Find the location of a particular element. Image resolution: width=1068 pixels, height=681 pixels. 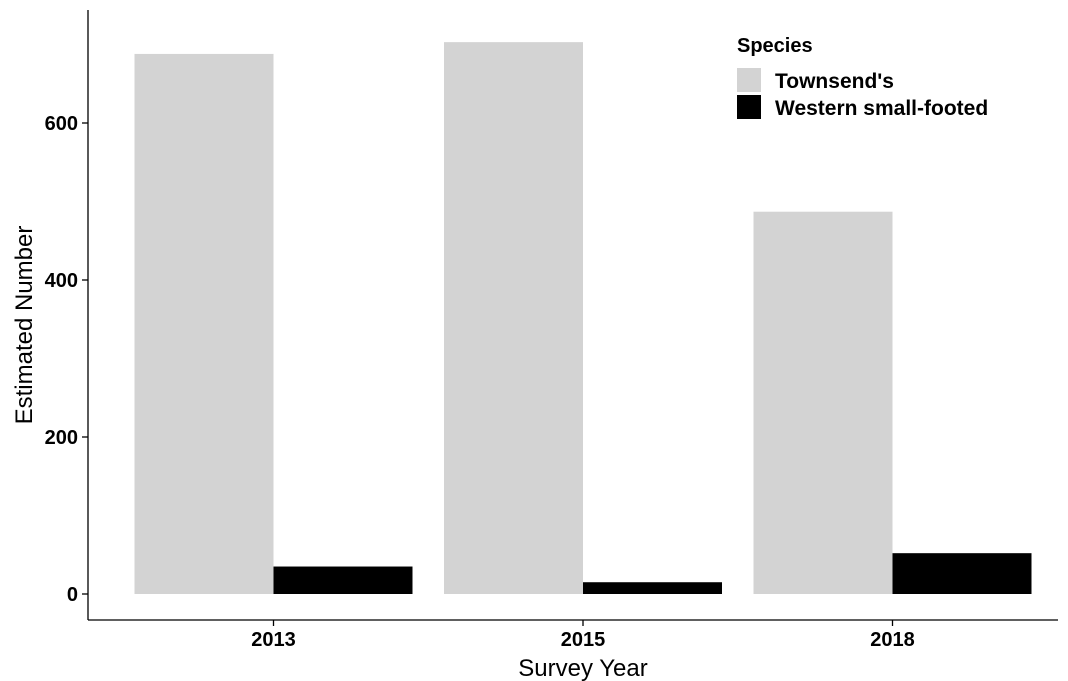

x-ticks: 2013 2015 2018 is located at coordinates (583, 635).